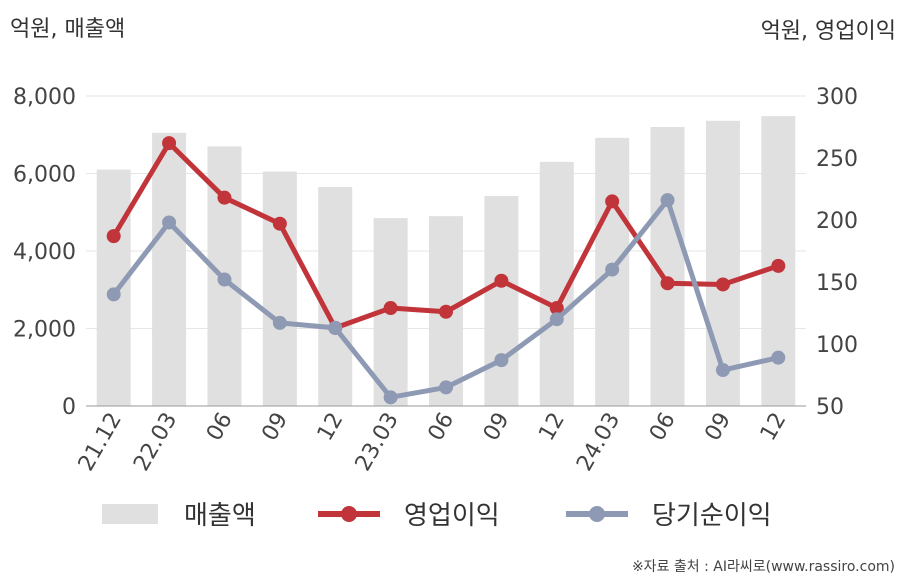  Describe the element at coordinates (452, 516) in the screenshot. I see `legend-label: 영업이익` at that location.